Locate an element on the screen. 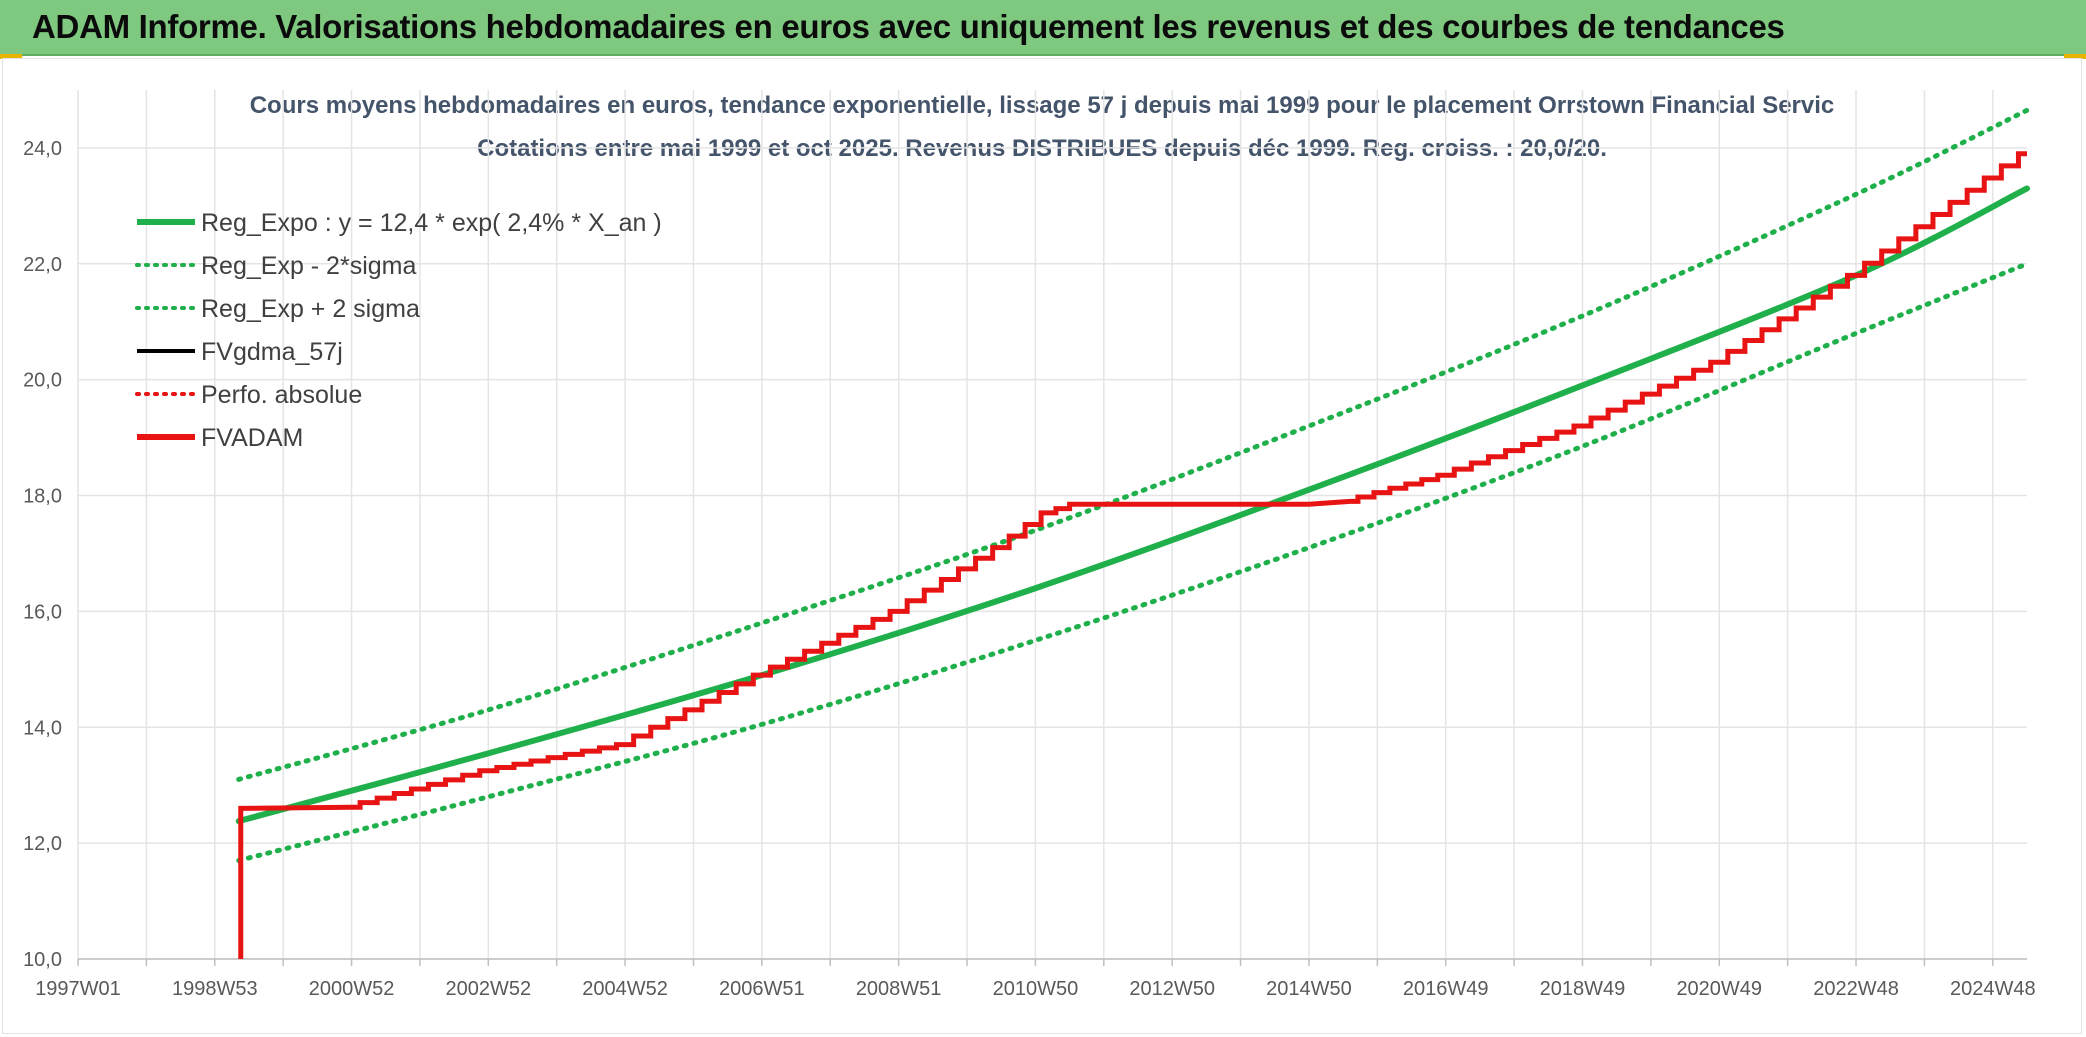  legend-label: FVgdma_57j is located at coordinates (272, 352).